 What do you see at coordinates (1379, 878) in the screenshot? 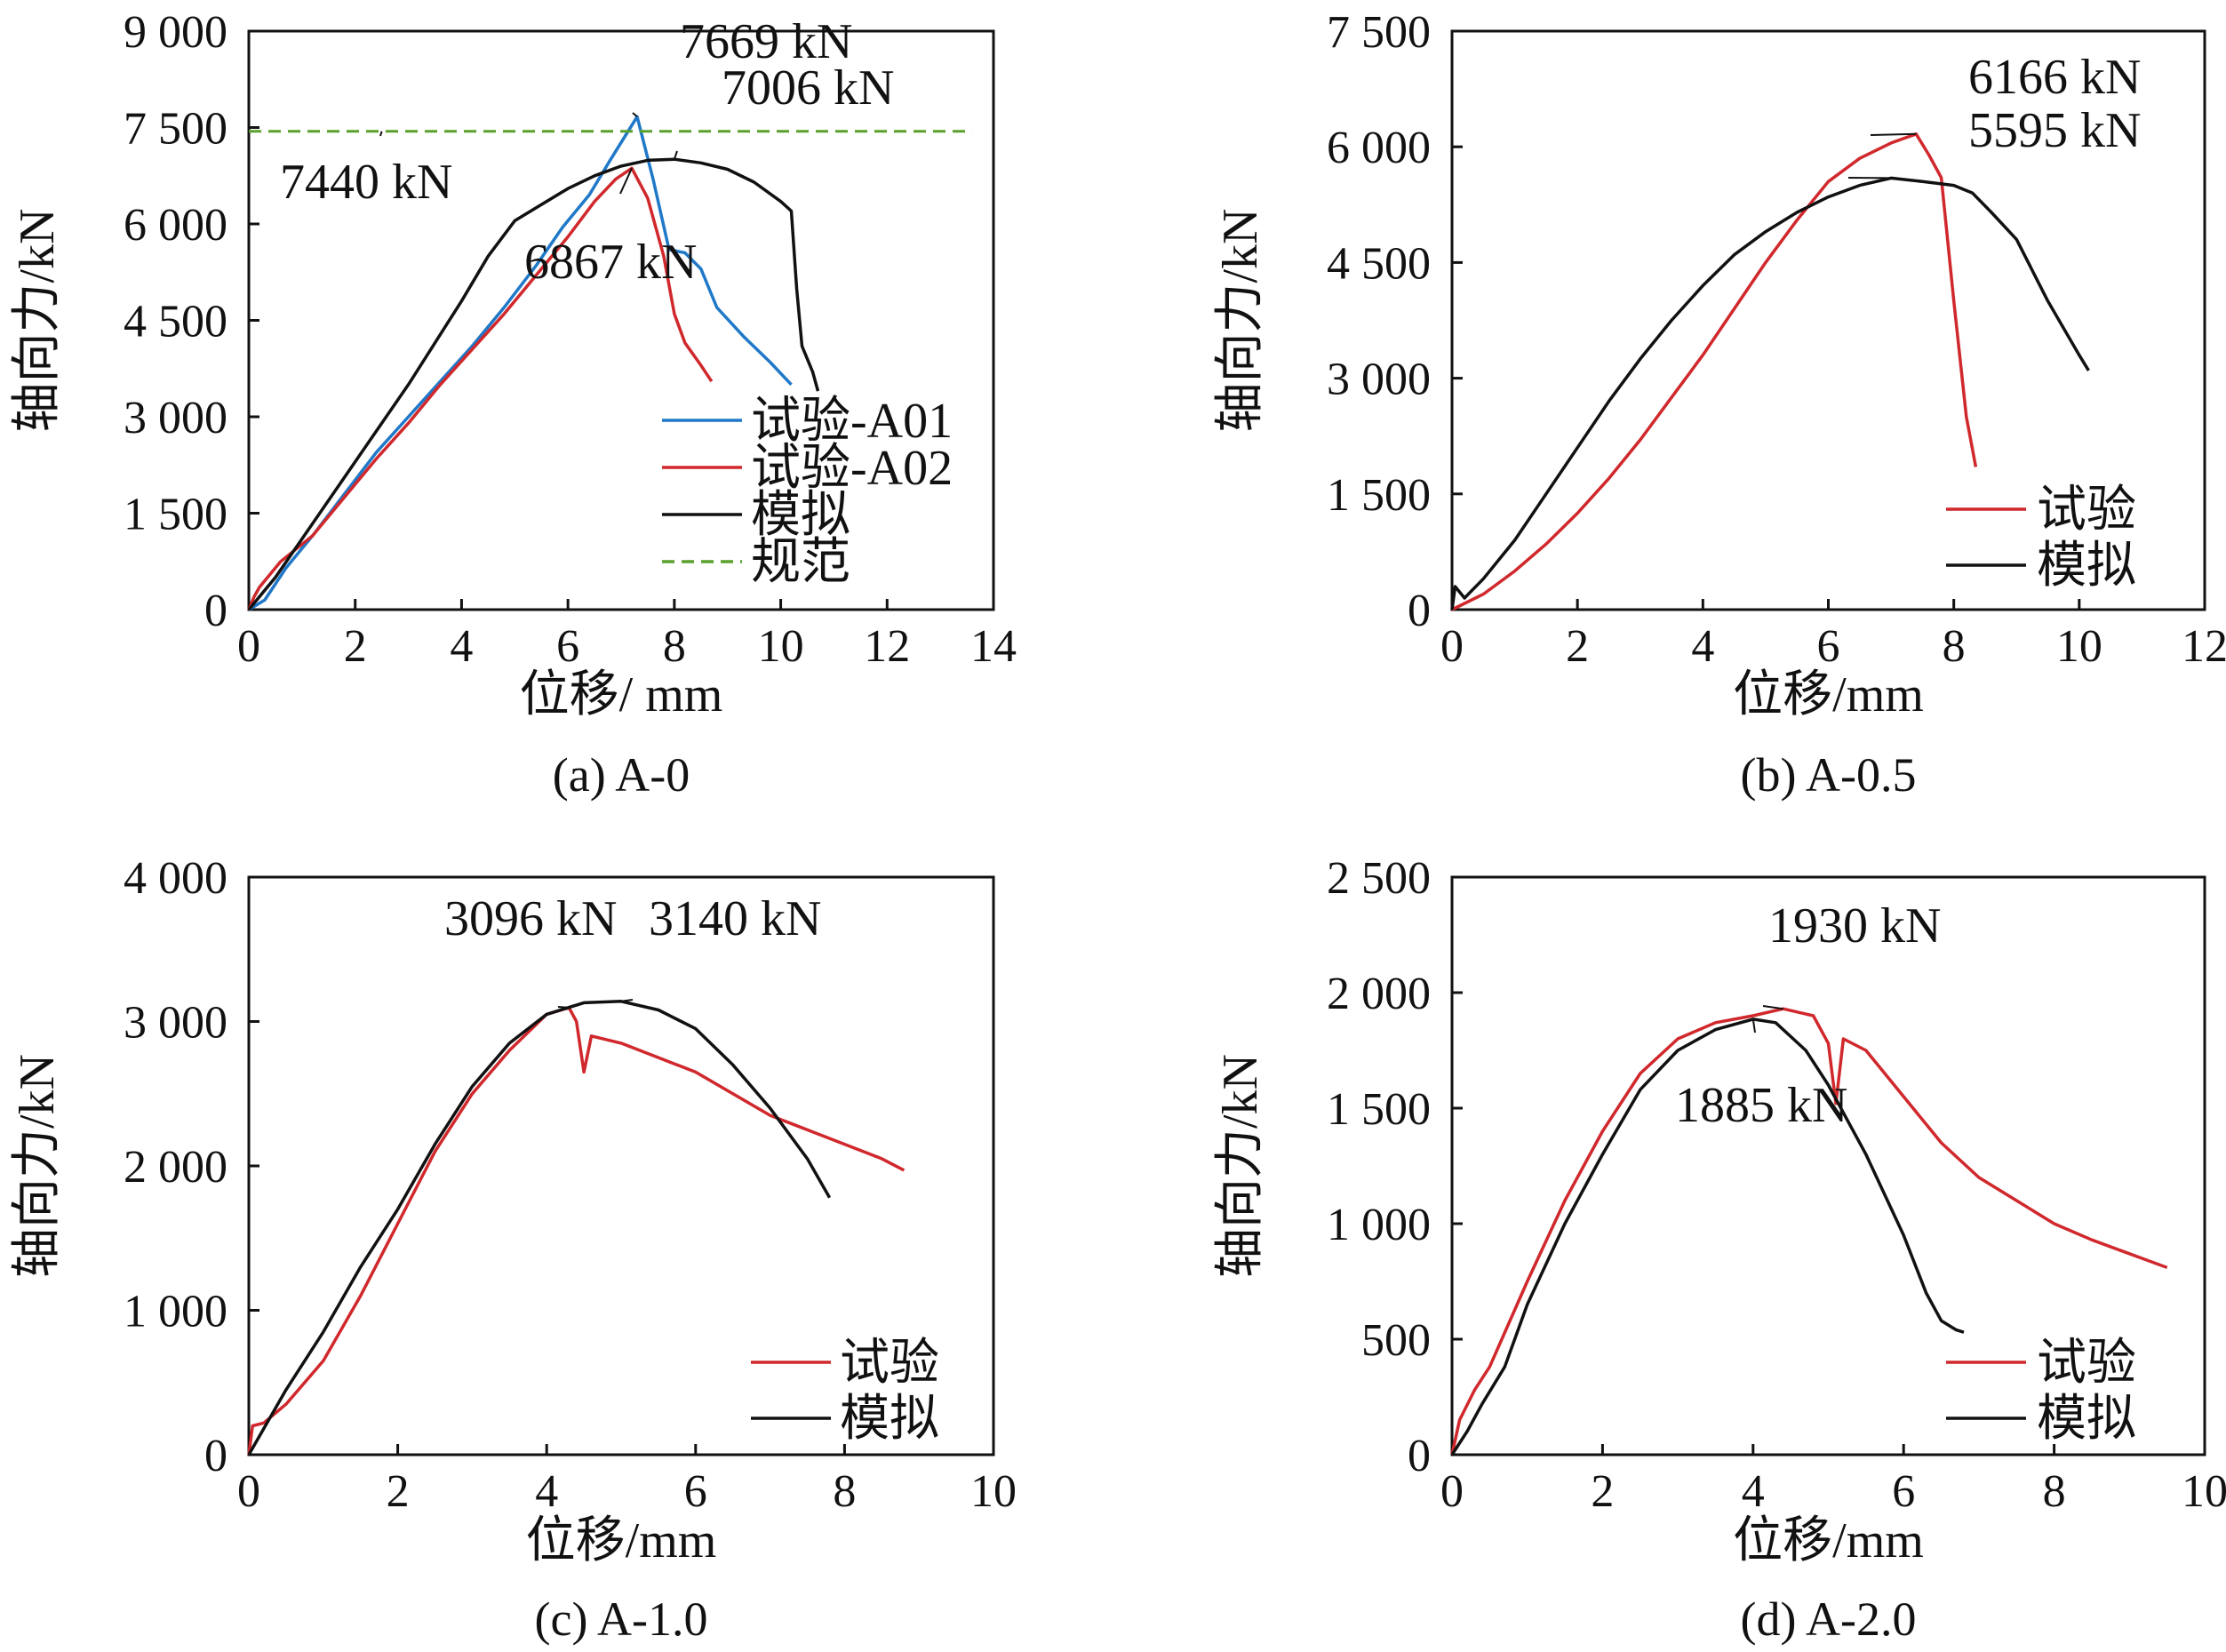
I see `y-tick-label: 2 500` at bounding box center [1379, 878].